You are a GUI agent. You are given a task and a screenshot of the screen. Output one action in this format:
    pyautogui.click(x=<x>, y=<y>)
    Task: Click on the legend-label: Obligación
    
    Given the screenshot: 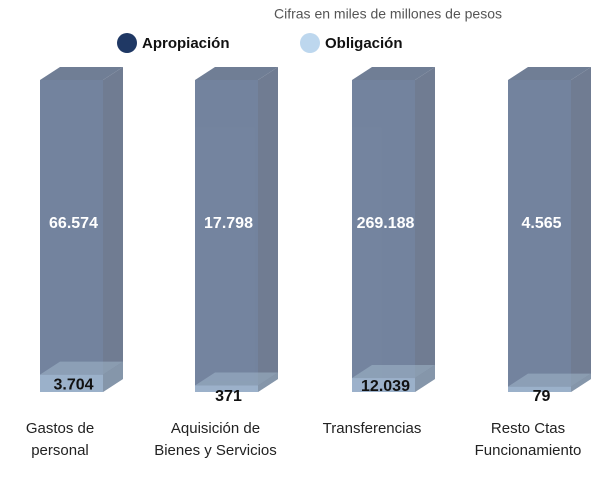 What is the action you would take?
    pyautogui.click(x=364, y=43)
    